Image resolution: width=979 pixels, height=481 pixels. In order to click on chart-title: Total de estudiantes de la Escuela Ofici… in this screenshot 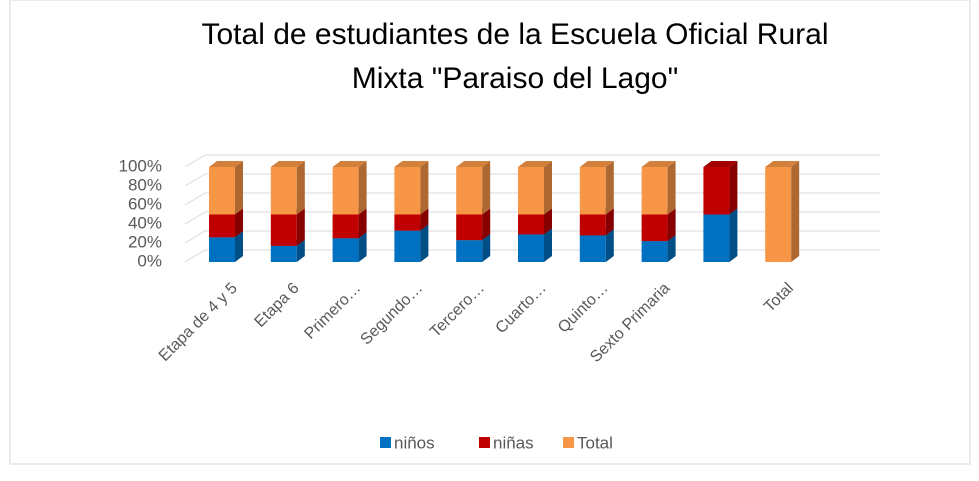, I will do `click(514, 34)`.